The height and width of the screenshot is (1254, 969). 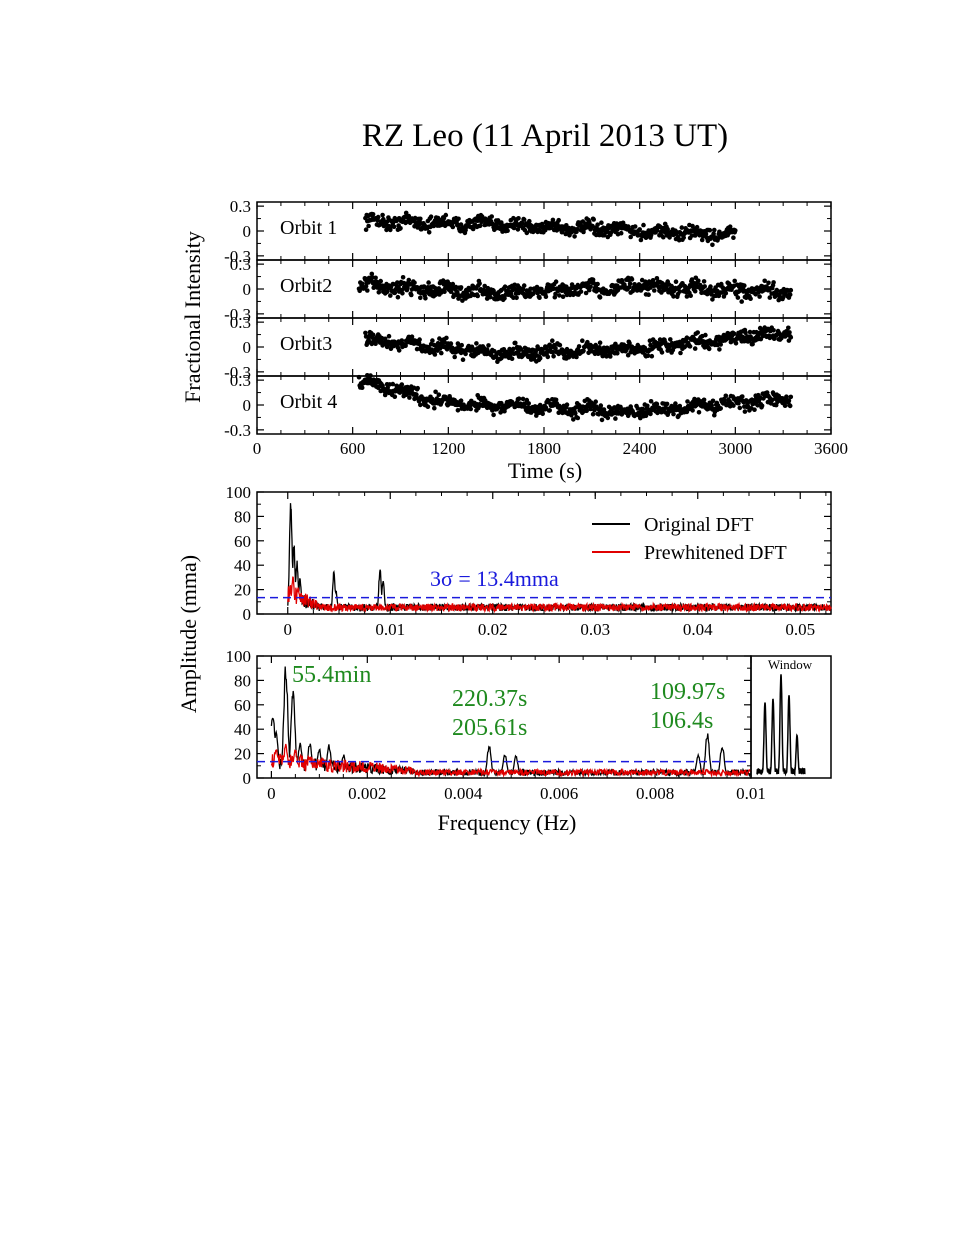 I want to click on light-curve-panel: 0.3 0 -0.3 Orbit2, so click(x=528, y=289).